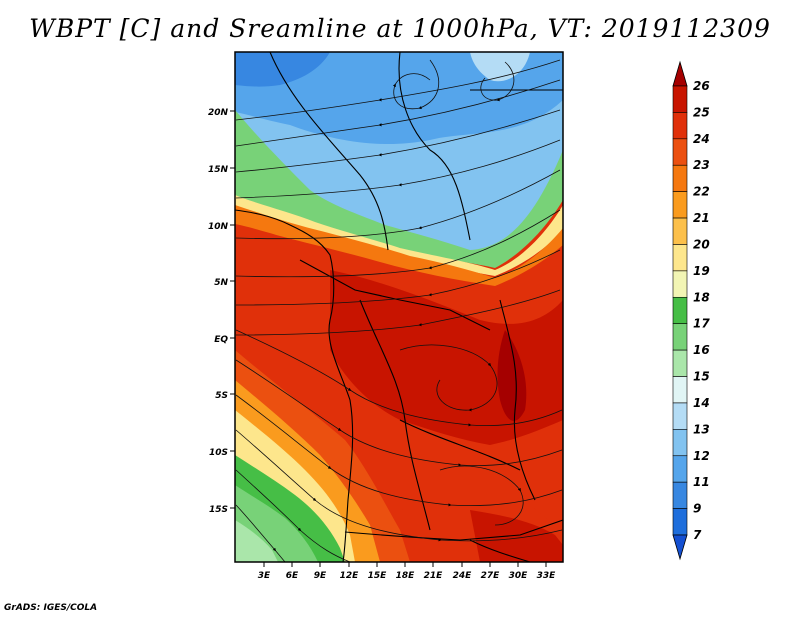 This screenshot has height=622, width=800. Describe the element at coordinates (701, 350) in the screenshot. I see `colorbar-label: 16` at that location.